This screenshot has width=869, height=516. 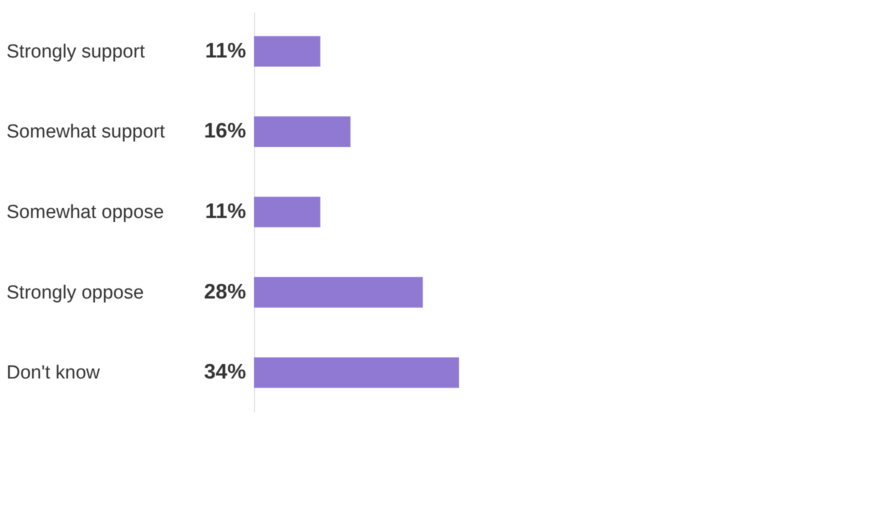 What do you see at coordinates (225, 131) in the screenshot?
I see `data-label: 16%` at bounding box center [225, 131].